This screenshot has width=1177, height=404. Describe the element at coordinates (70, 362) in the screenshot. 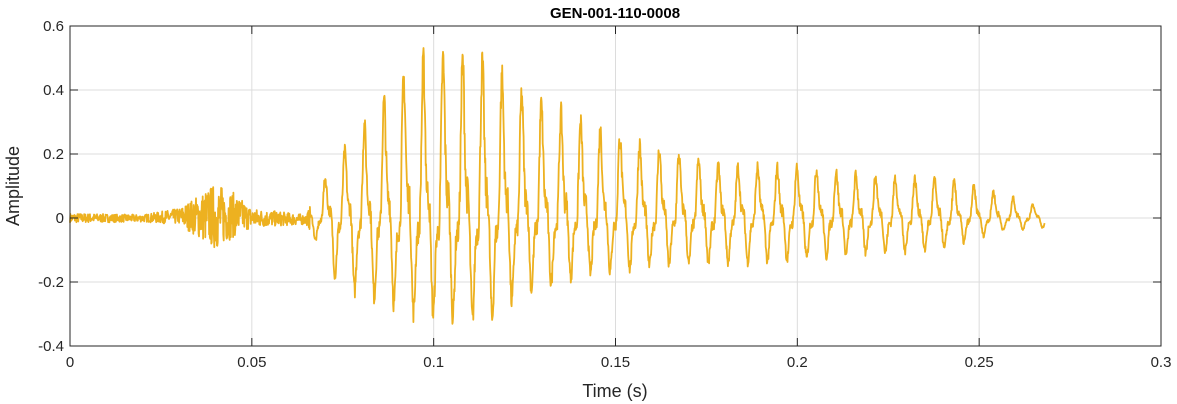

I see `x-tick-label: 0` at that location.